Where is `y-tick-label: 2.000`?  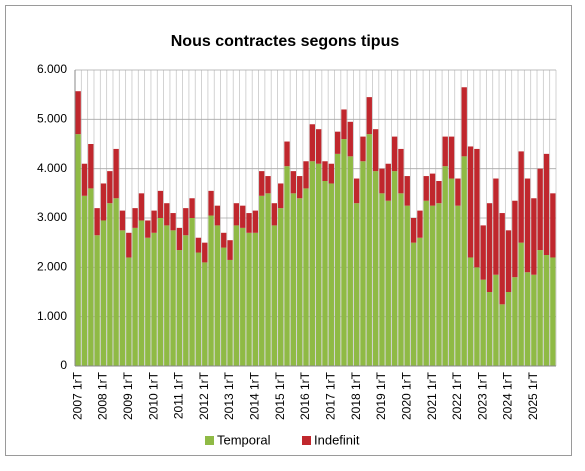
y-tick-label: 2.000 is located at coordinates (52, 267).